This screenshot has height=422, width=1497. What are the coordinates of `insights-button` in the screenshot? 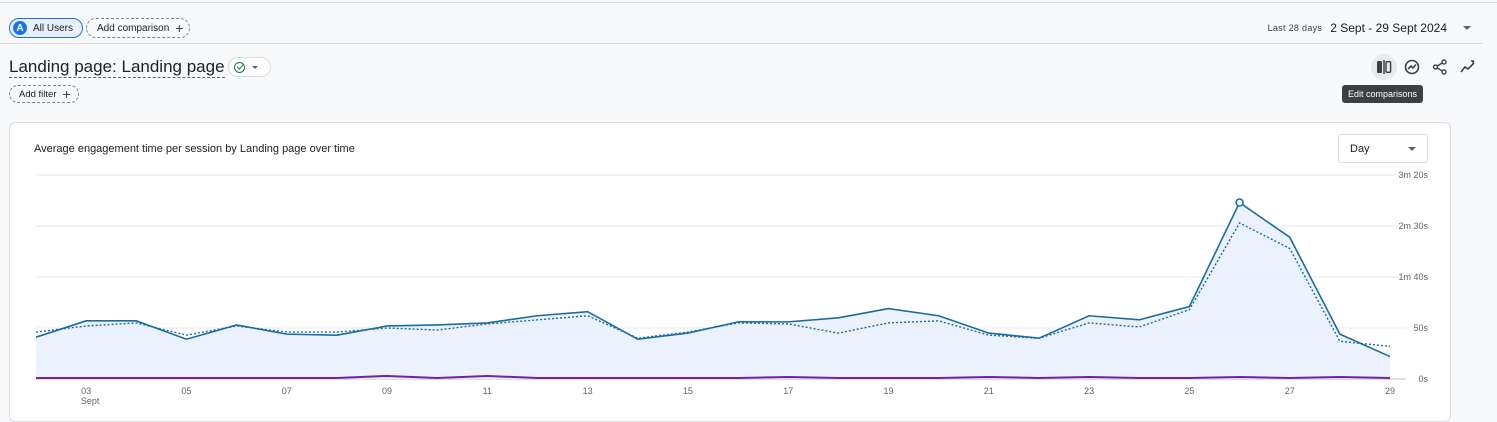 It's located at (1412, 67).